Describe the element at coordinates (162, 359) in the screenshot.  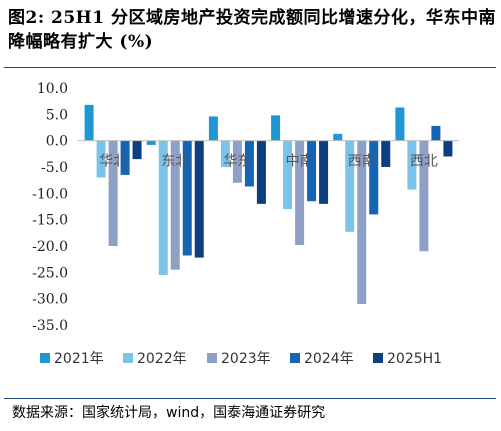
I see `legend-label: 2022年` at that location.